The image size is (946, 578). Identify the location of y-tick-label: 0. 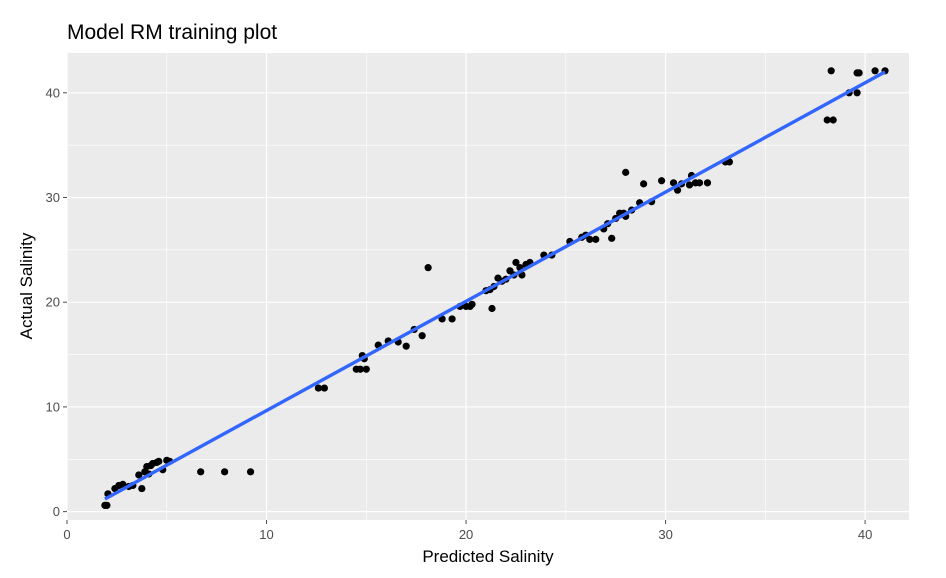
(56, 511).